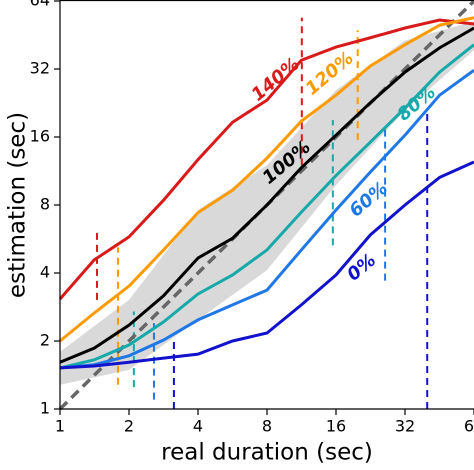 The height and width of the screenshot is (470, 474). I want to click on x-tick-label: 1, so click(60, 426).